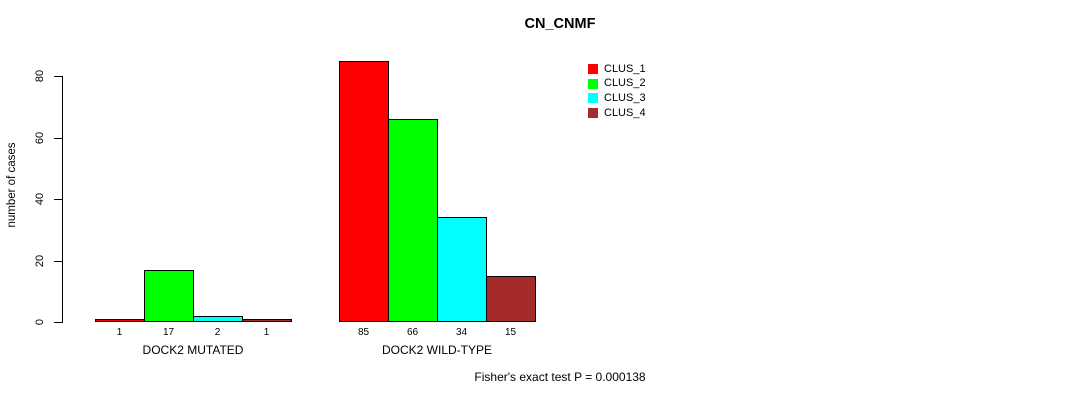 This screenshot has height=400, width=1090. I want to click on legend-entry-clus_1: CLUS_1, so click(617, 69).